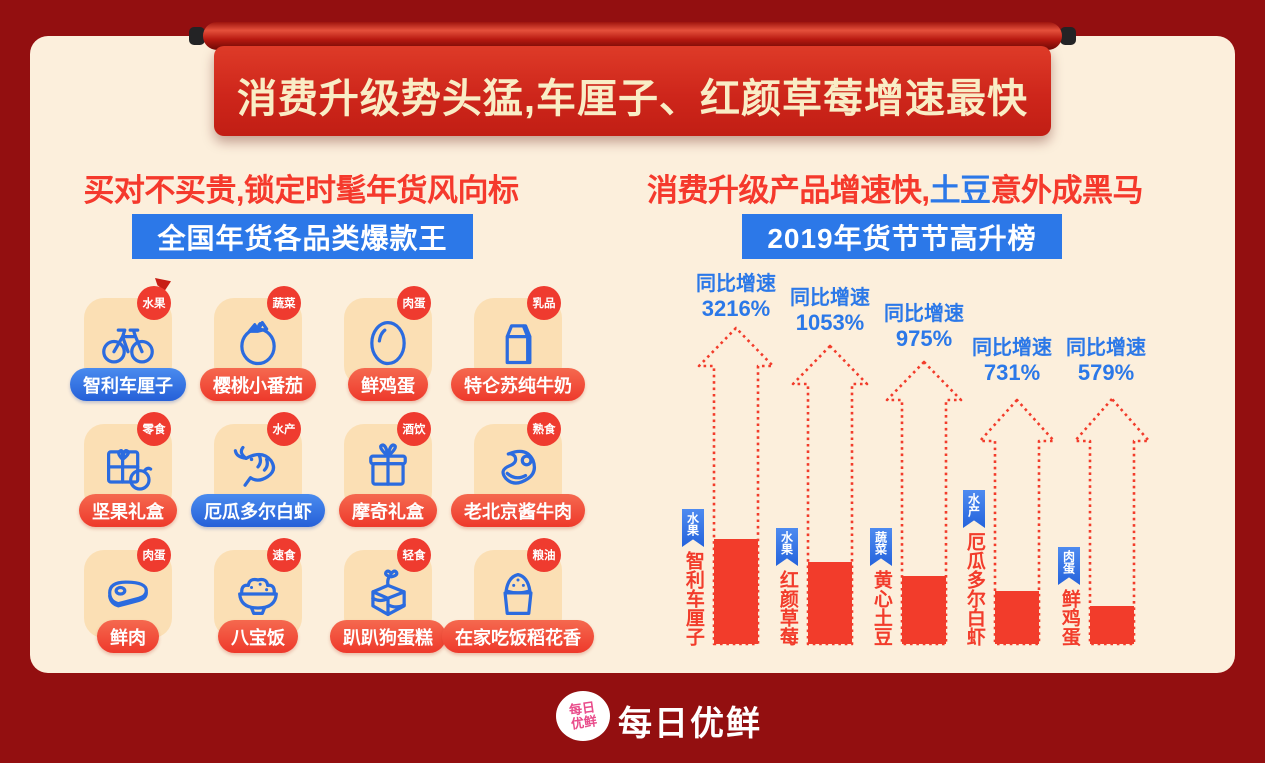 Image resolution: width=1265 pixels, height=763 pixels. What do you see at coordinates (518, 594) in the screenshot?
I see `rice-bag-icon` at bounding box center [518, 594].